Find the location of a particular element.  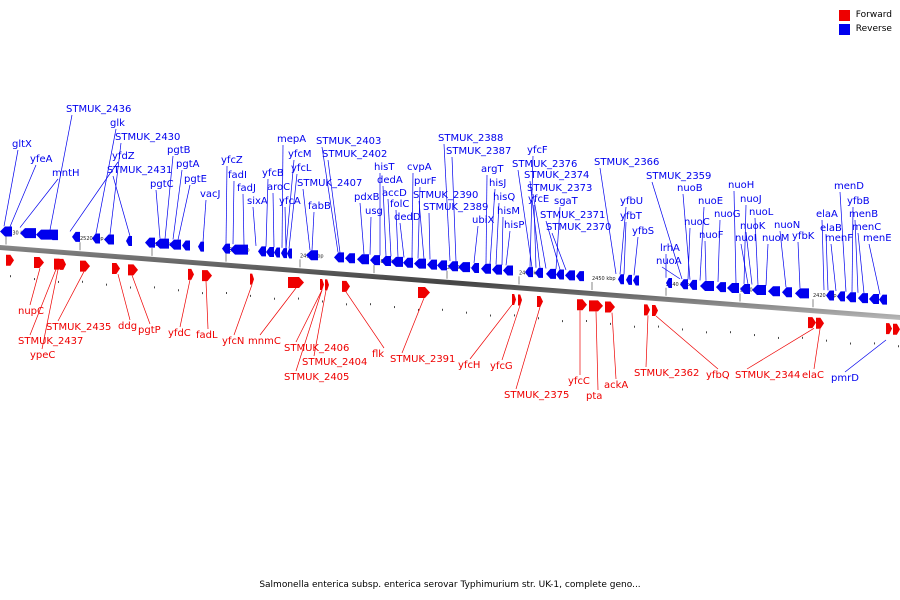

reverse-gene-label: mepA is located at coordinates (291, 139).